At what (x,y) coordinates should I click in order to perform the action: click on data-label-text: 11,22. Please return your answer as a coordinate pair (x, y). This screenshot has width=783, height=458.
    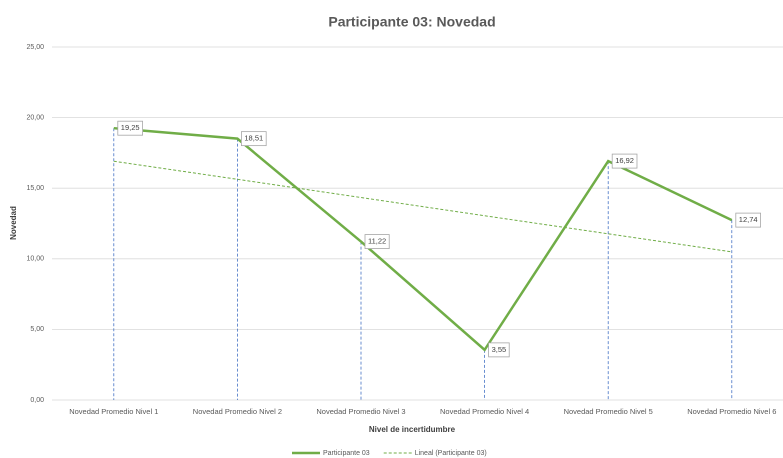
    Looking at the image, I should click on (377, 241).